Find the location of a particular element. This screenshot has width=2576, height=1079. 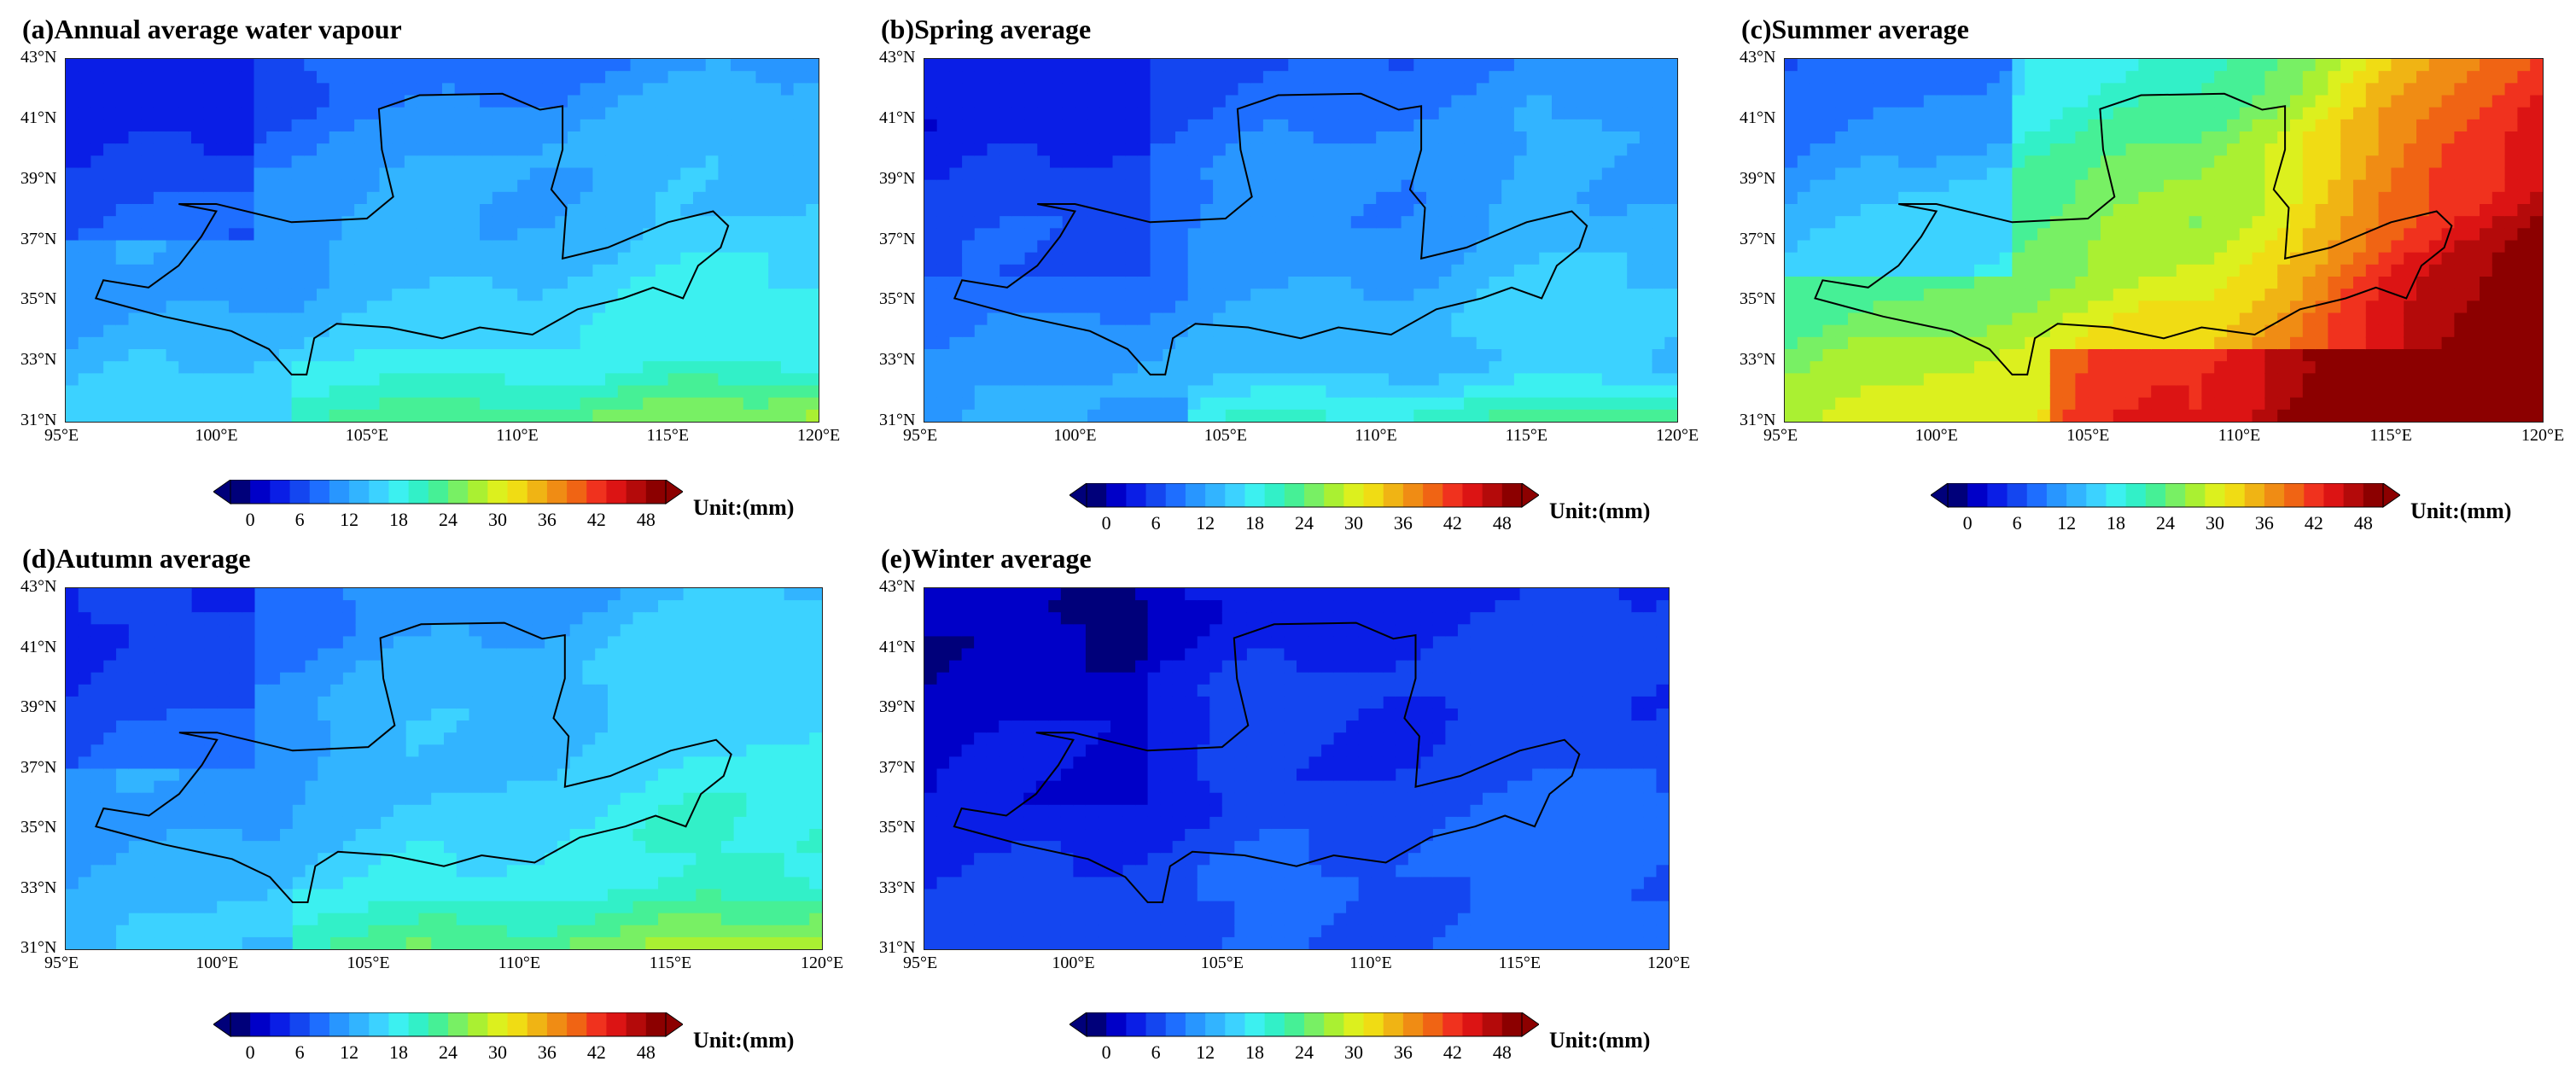

y-tick-label: 33°N is located at coordinates (897, 360).